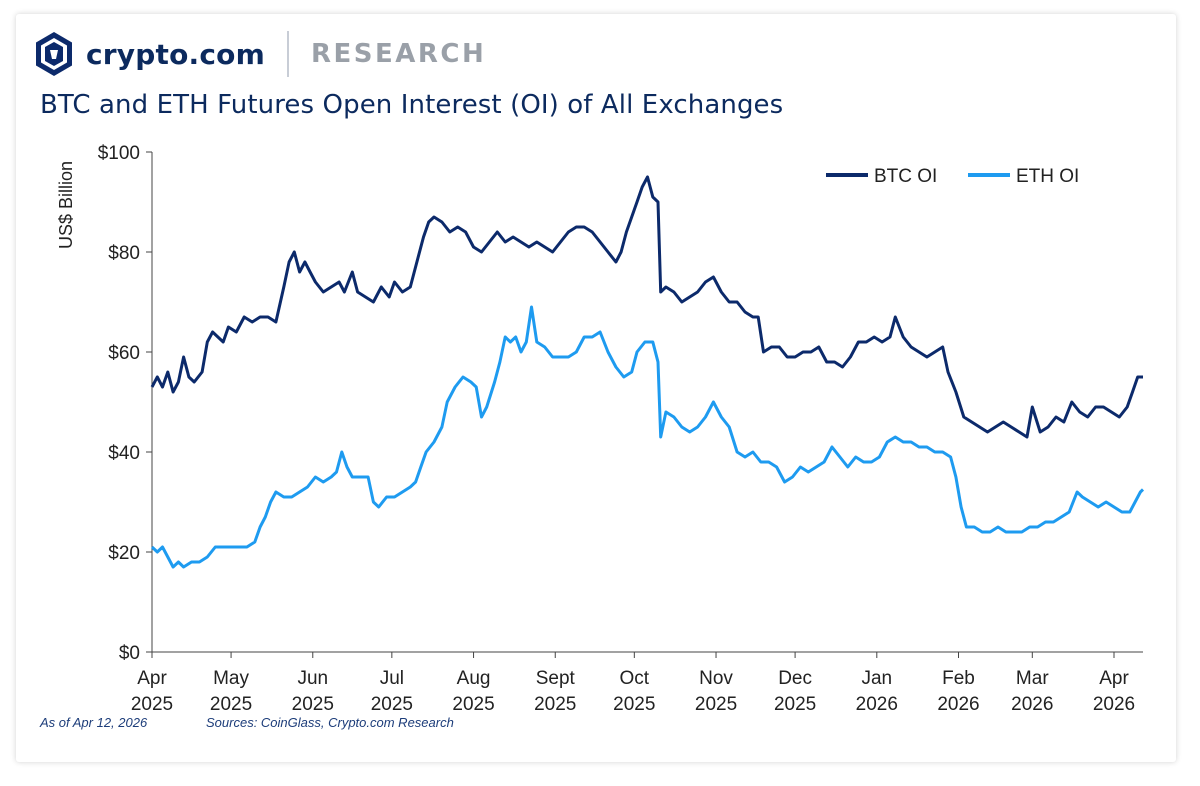  I want to click on x-tick-label-month: Nov, so click(716, 678).